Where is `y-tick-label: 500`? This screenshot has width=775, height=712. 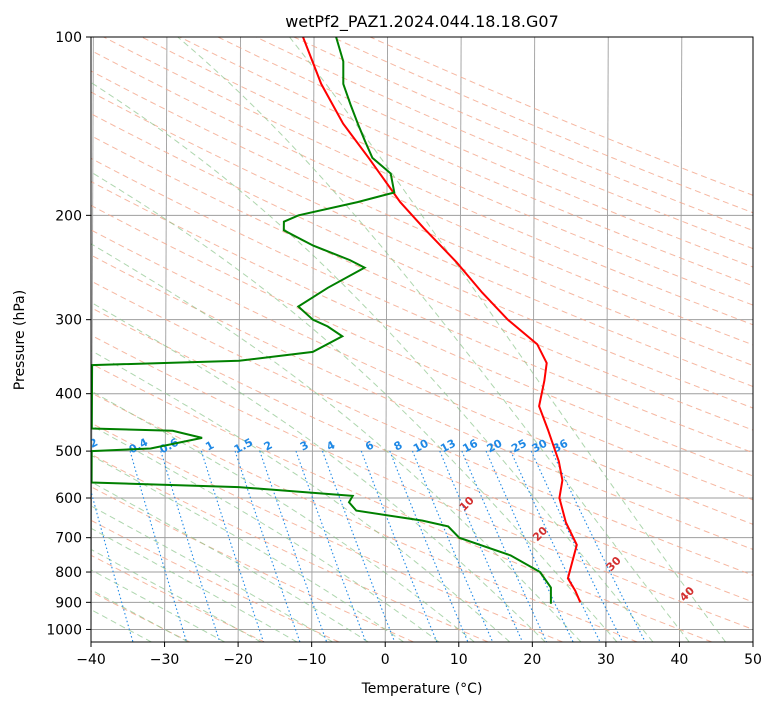 y-tick-label: 500 is located at coordinates (68, 452).